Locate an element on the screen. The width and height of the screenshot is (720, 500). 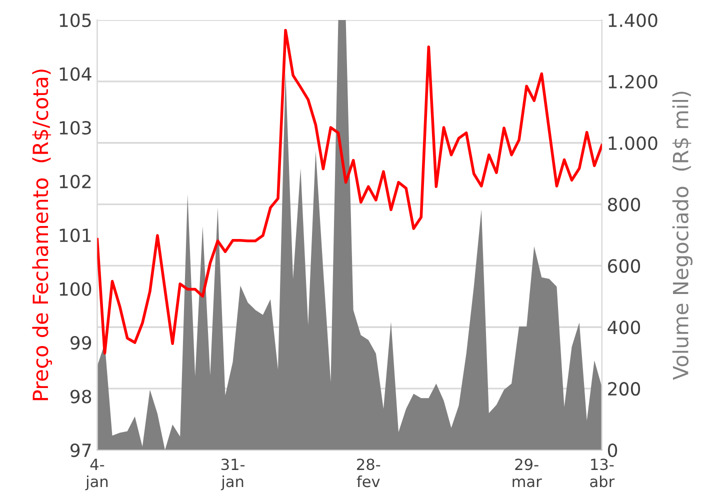
x-tick-label: 31- jan is located at coordinates (232, 474).